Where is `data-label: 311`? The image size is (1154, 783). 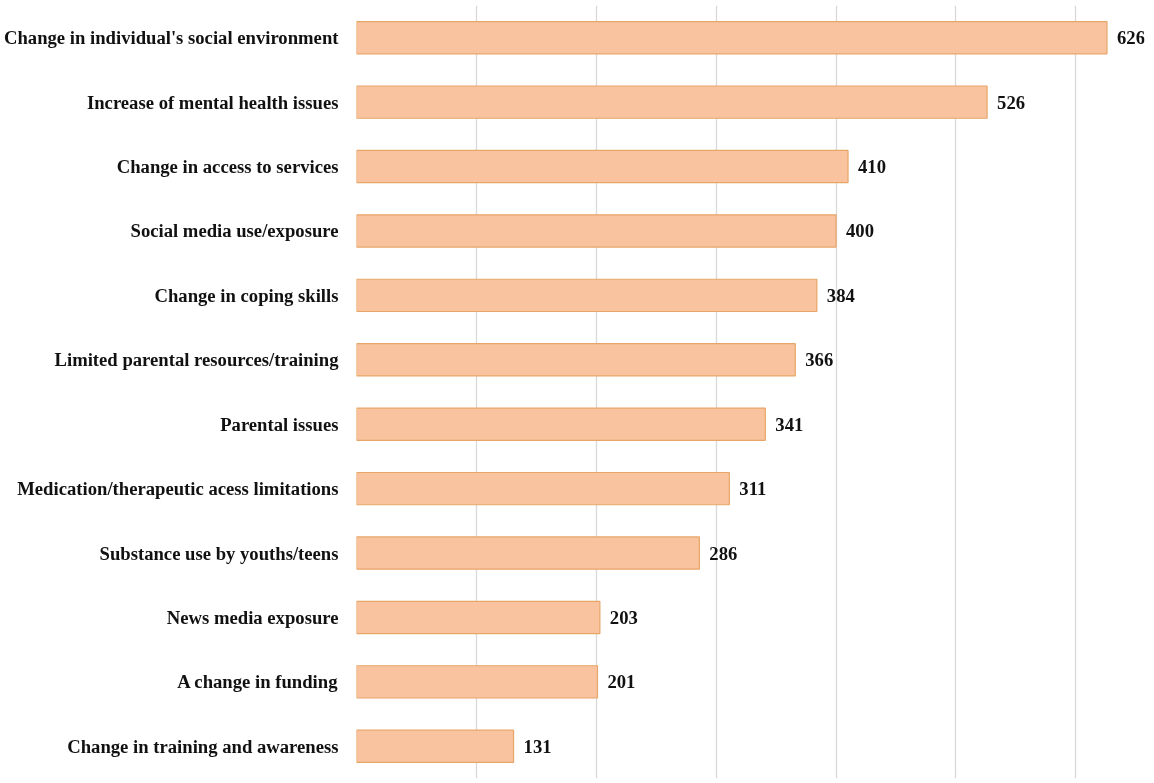
data-label: 311 is located at coordinates (753, 489).